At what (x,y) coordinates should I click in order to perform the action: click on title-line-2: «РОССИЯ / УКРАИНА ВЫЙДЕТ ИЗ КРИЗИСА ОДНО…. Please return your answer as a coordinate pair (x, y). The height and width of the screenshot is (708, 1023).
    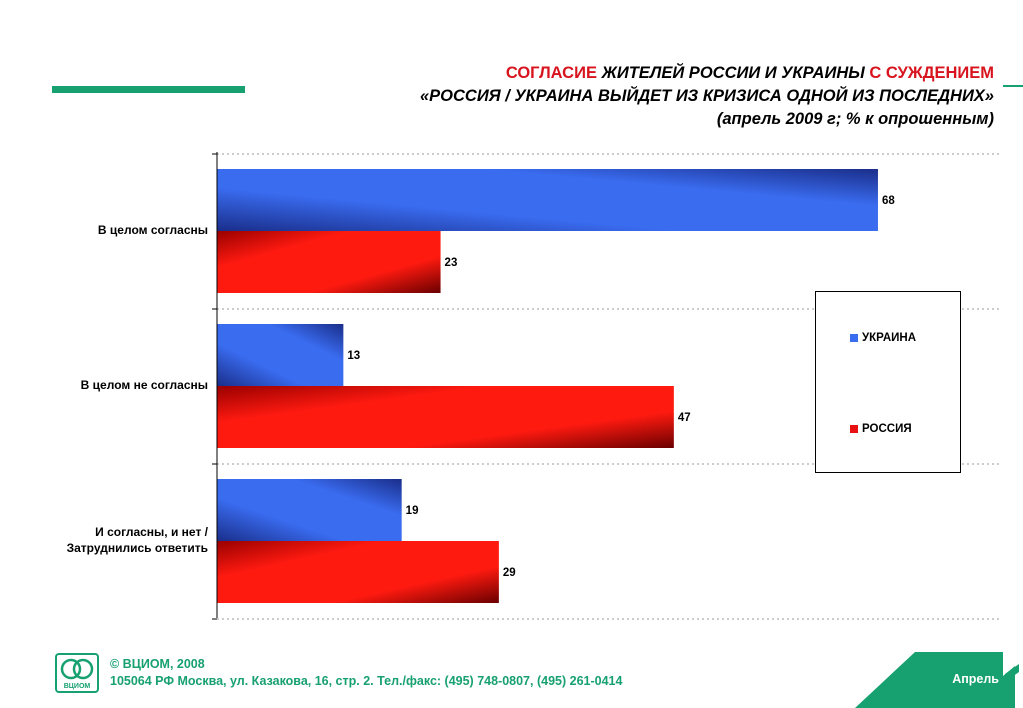
    Looking at the image, I should click on (706, 96).